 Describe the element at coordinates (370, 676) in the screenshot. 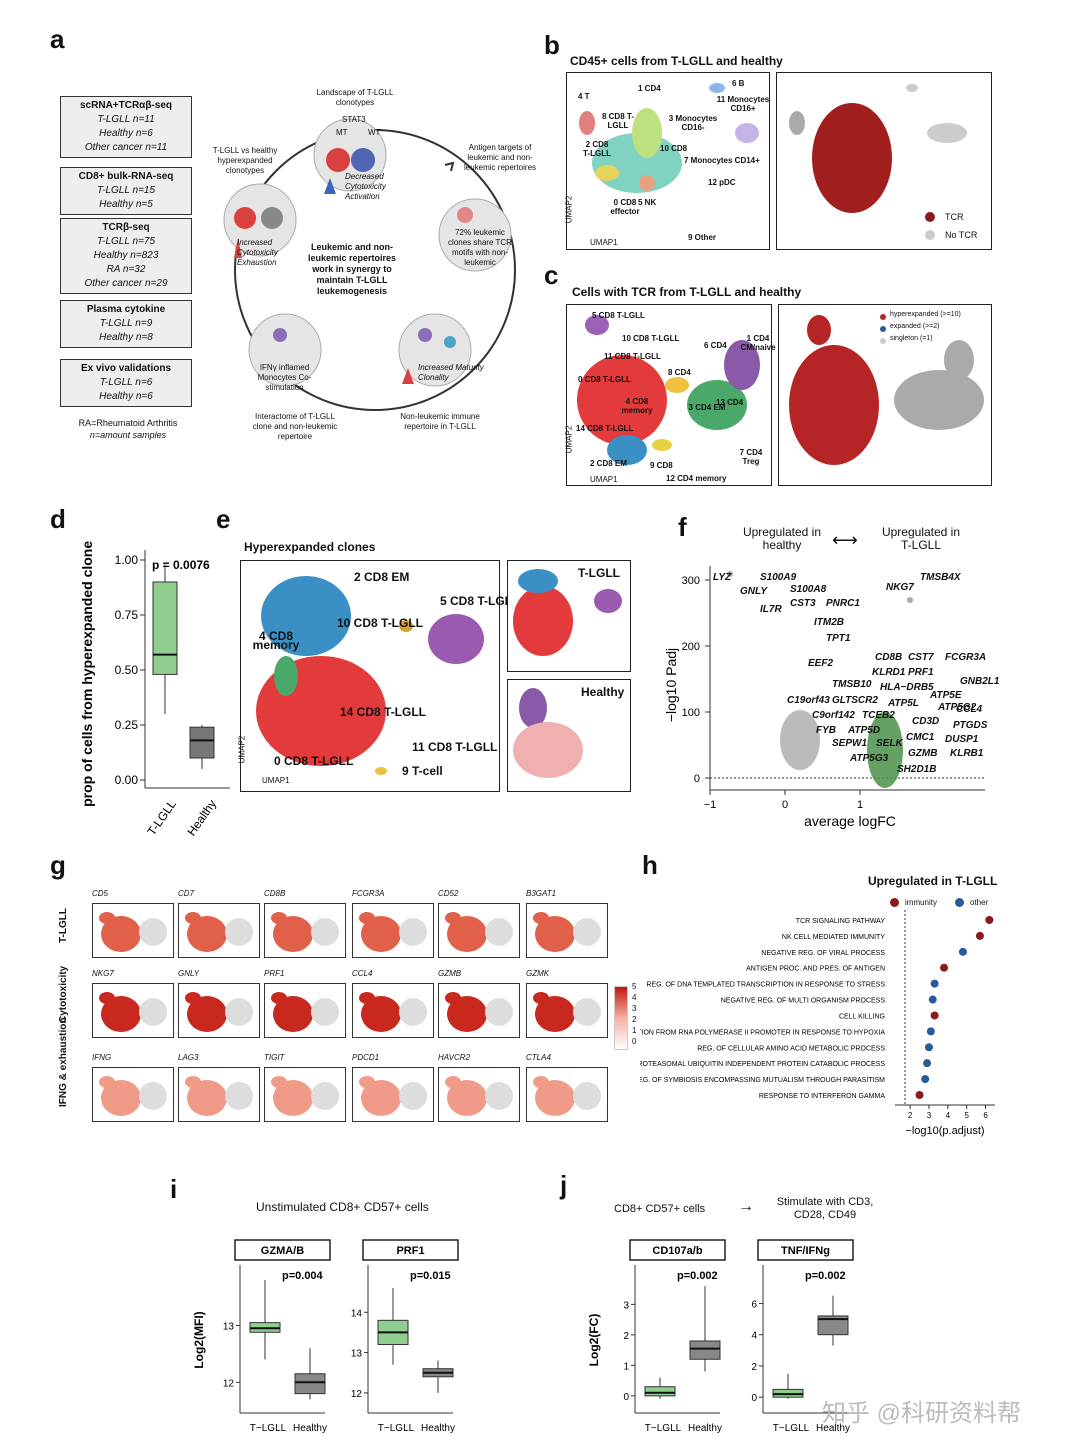

I see `umap-hyperexpanded` at that location.